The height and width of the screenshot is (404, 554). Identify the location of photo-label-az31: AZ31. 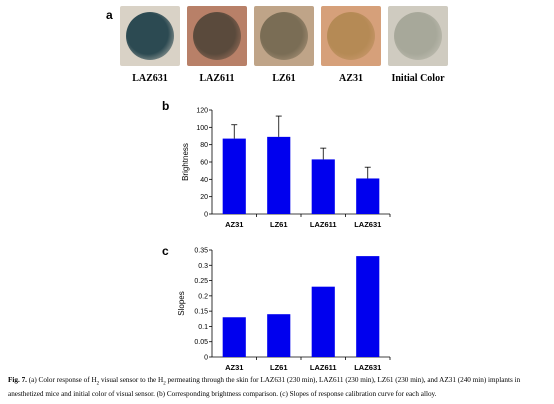
(351, 78).